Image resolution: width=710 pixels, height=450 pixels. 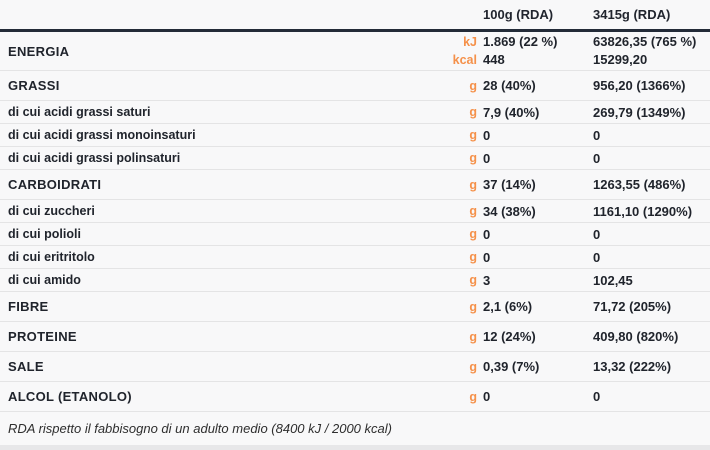 What do you see at coordinates (44, 234) in the screenshot?
I see `row-label: di cui polioli` at bounding box center [44, 234].